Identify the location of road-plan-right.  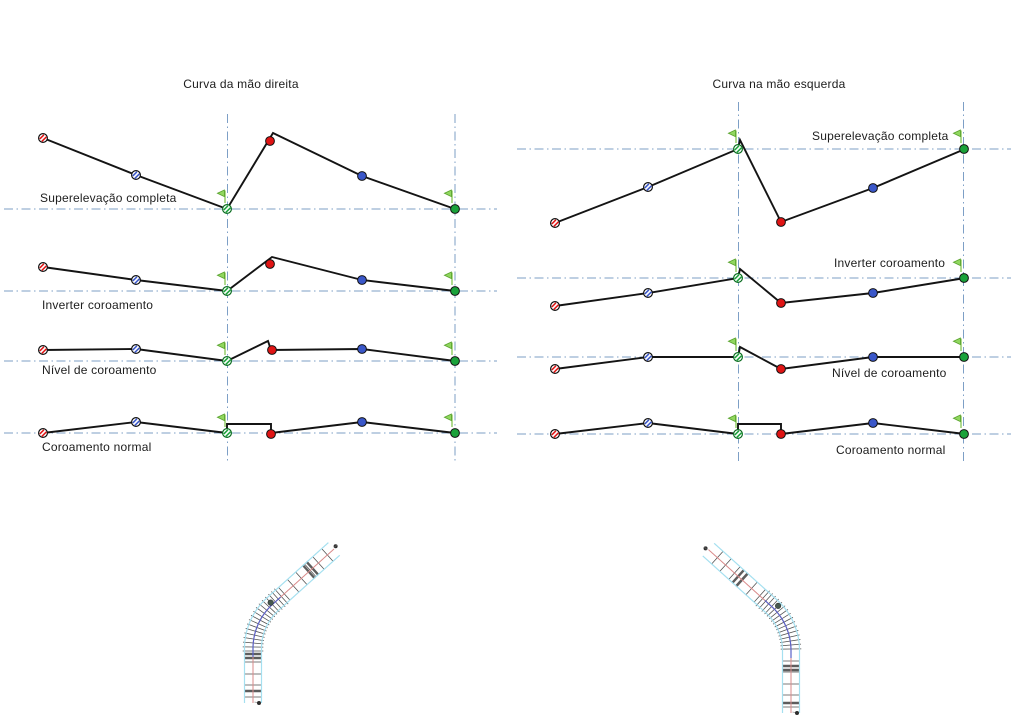
(752, 628).